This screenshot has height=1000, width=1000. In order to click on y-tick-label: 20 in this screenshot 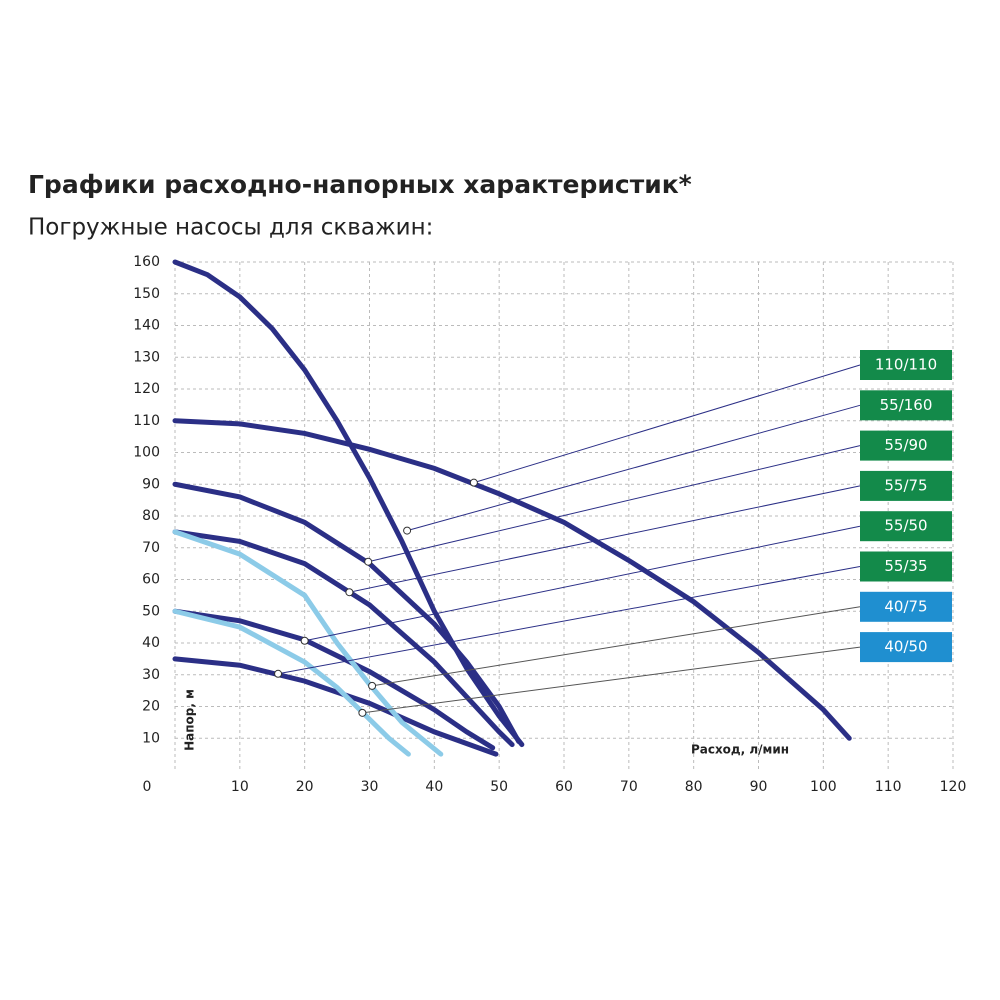, I will do `click(151, 707)`.